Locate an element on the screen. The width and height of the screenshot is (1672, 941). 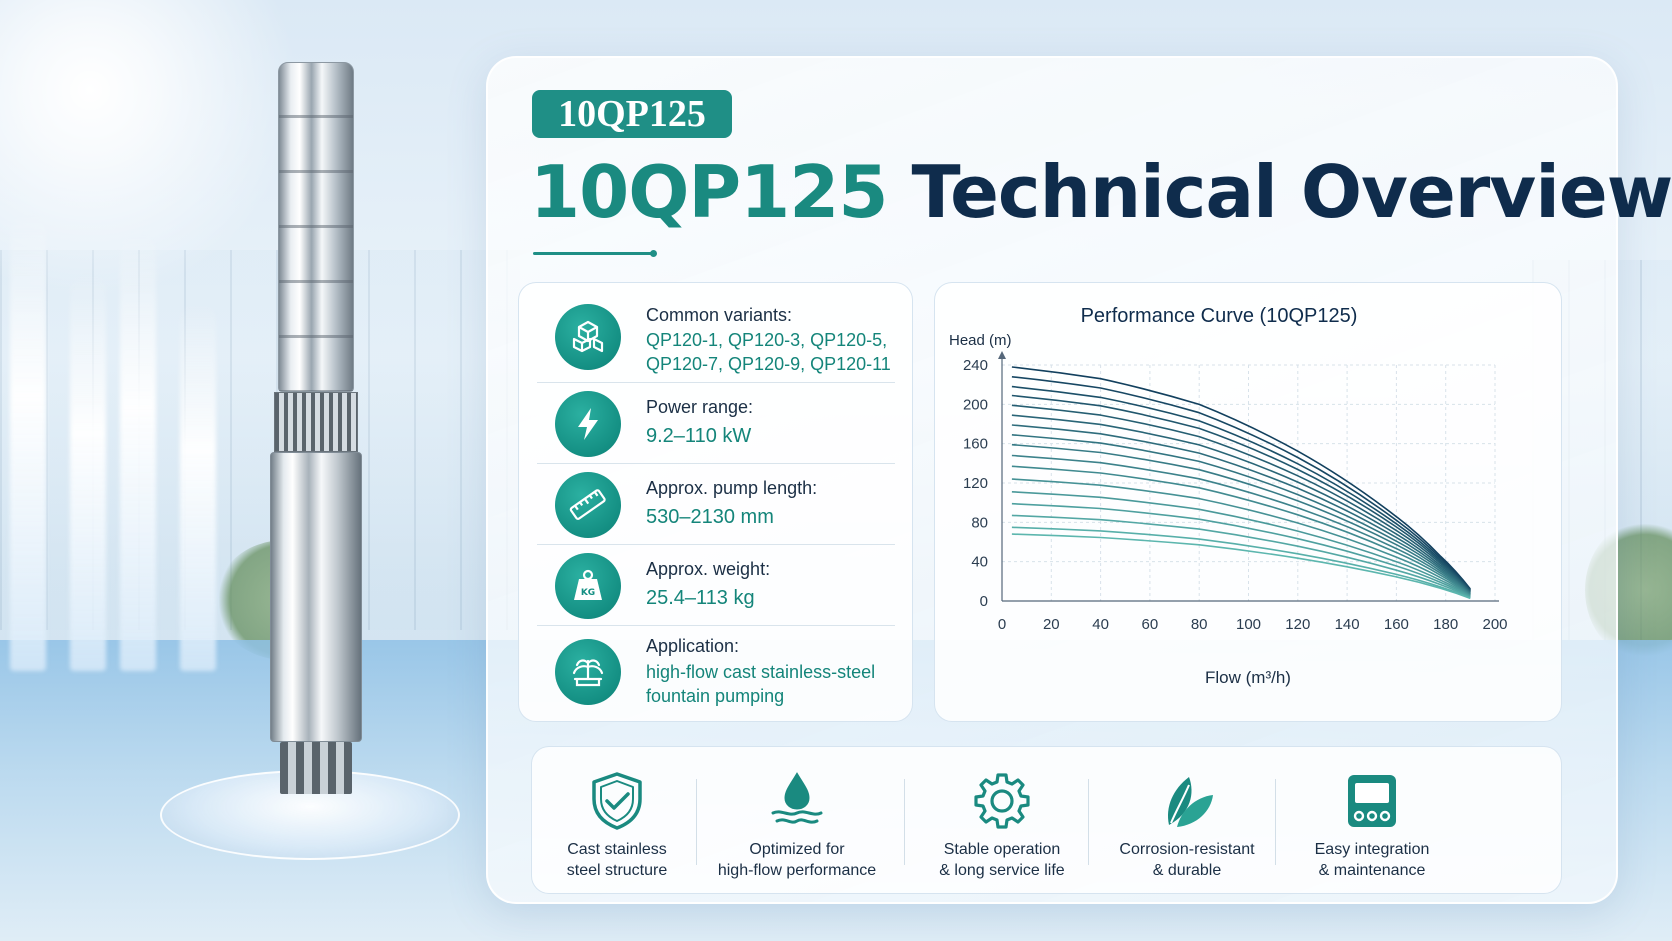
title-text: Technical Overview is located at coordinates (1291, 192).